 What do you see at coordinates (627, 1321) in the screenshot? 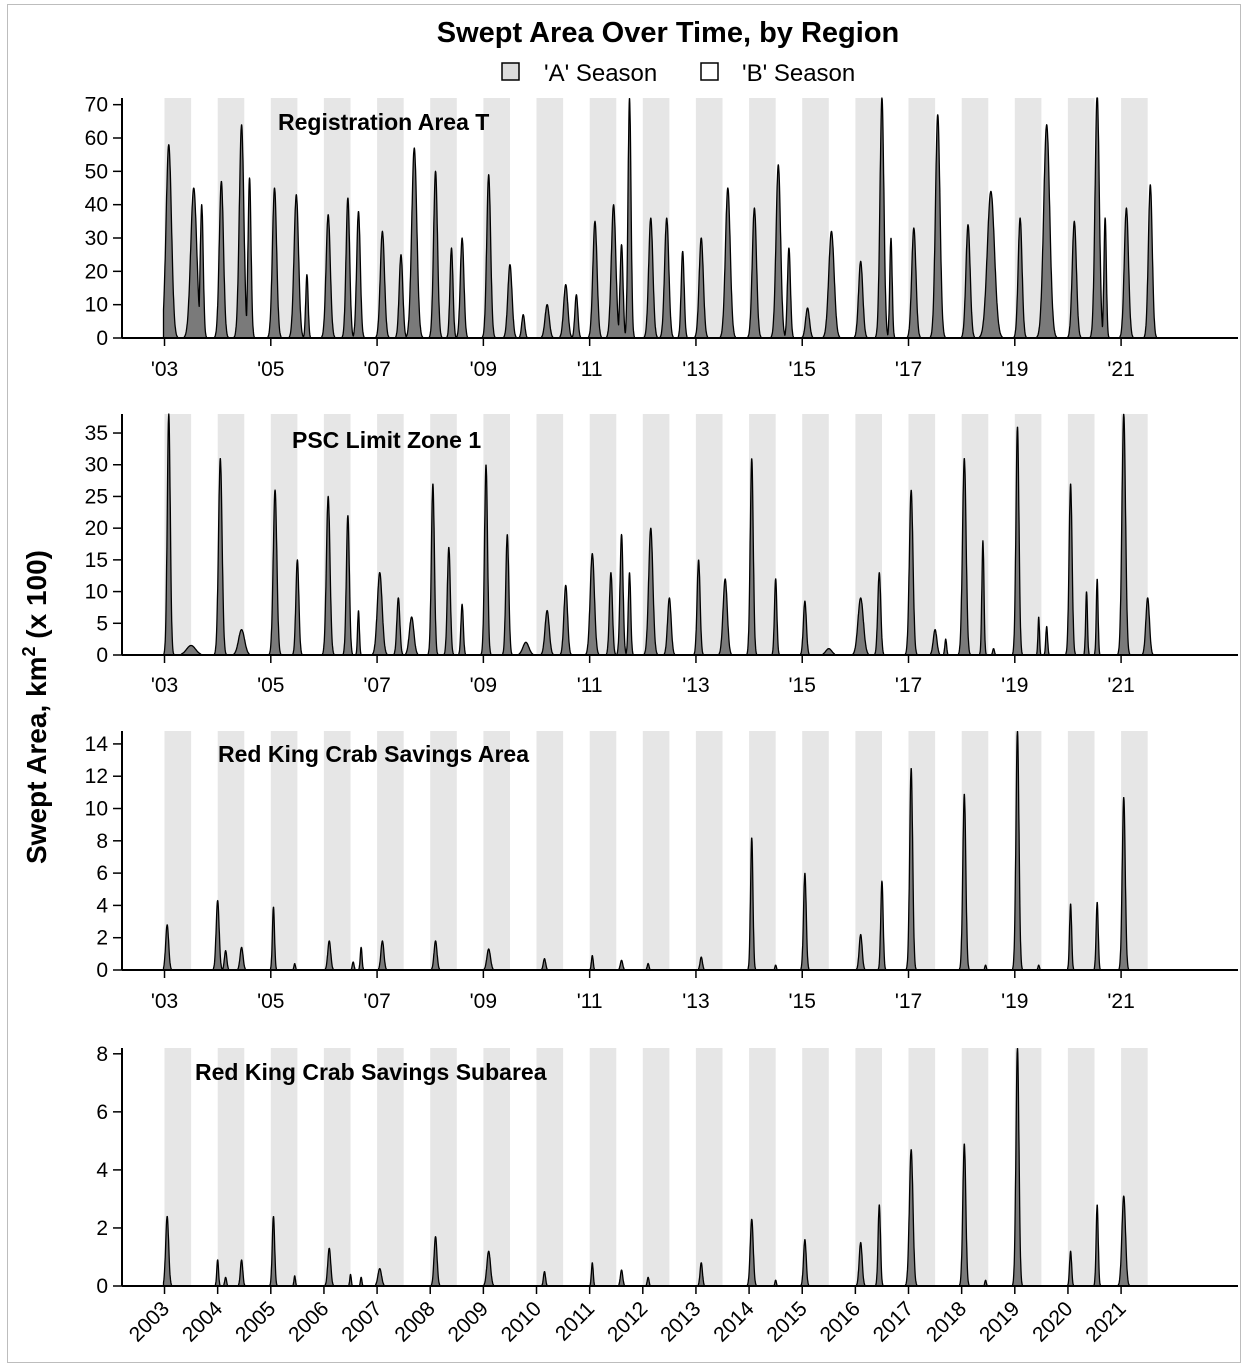
I see `x-tick-label: 2012` at bounding box center [627, 1321].